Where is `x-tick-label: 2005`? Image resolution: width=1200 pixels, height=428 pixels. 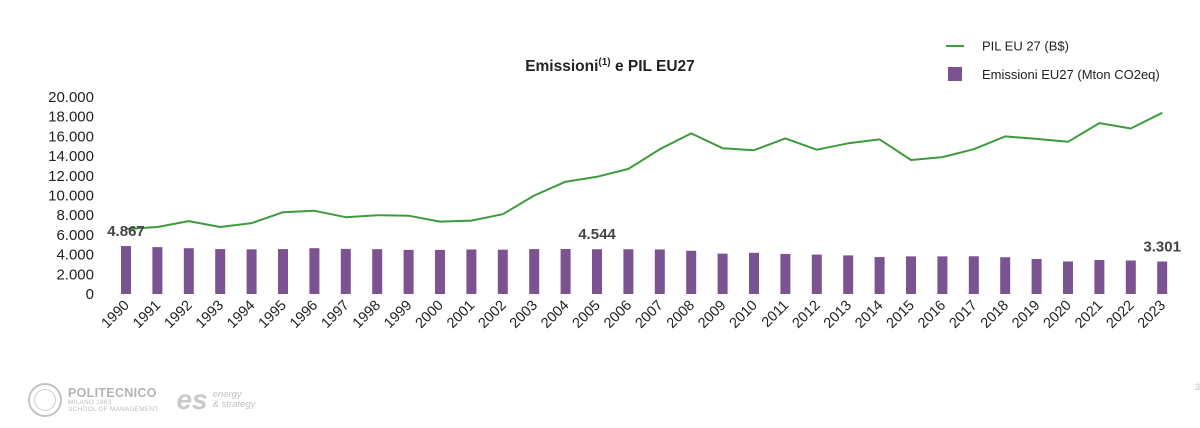
x-tick-label: 2005 is located at coordinates (587, 315).